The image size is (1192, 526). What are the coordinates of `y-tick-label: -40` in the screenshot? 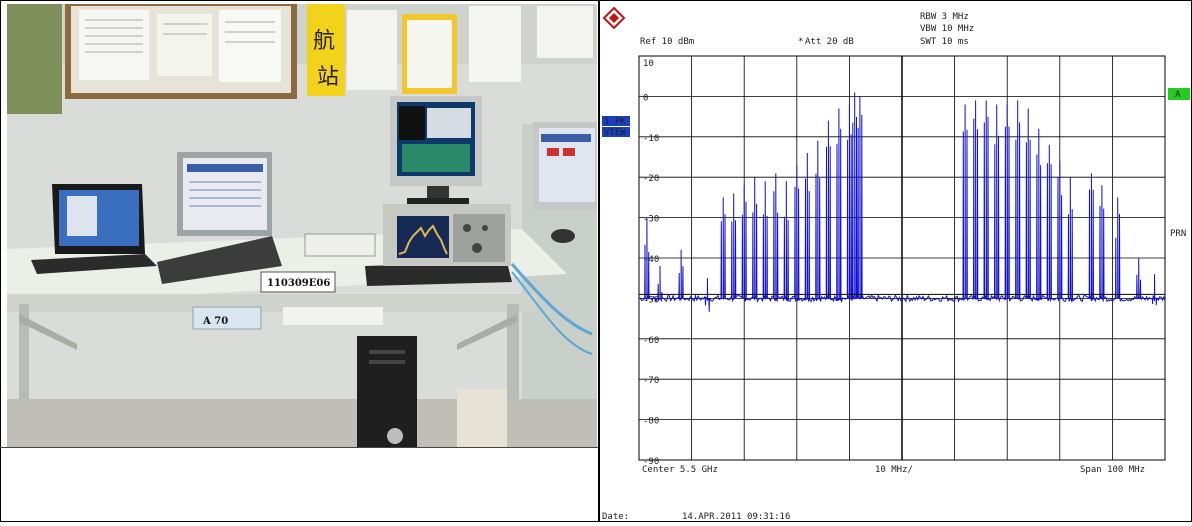 It's located at (651, 260).